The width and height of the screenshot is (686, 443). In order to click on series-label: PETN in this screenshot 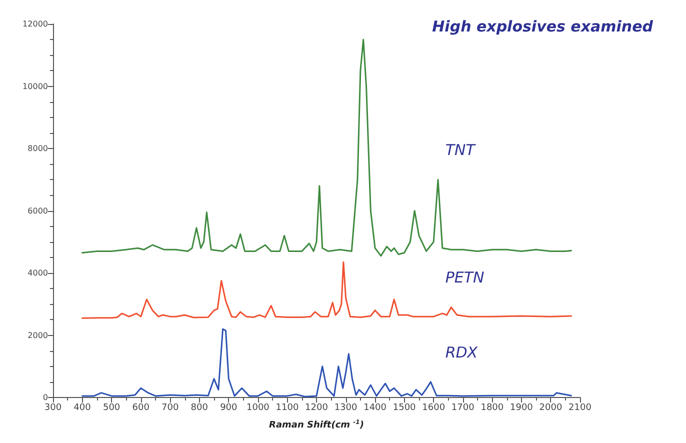, I will do `click(464, 277)`.